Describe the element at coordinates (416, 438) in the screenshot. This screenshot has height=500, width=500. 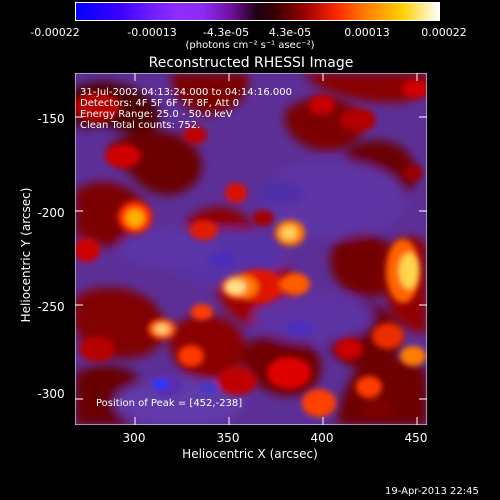
I see `x-tick-label-4: 450` at that location.